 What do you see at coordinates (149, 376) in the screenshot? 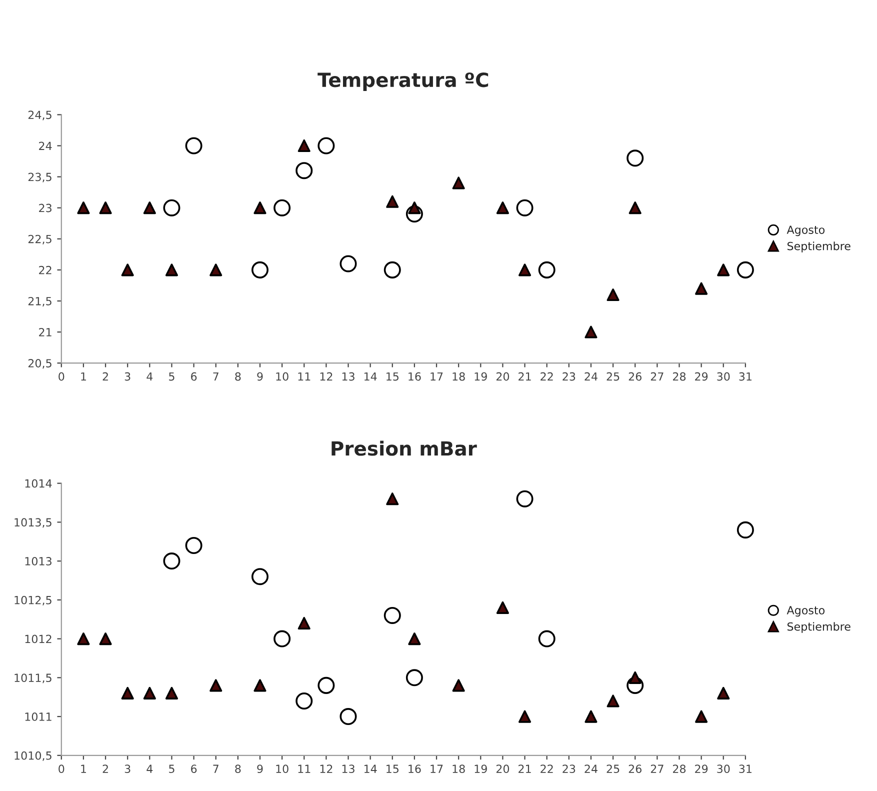
I see `x-tick-label: 4` at bounding box center [149, 376].